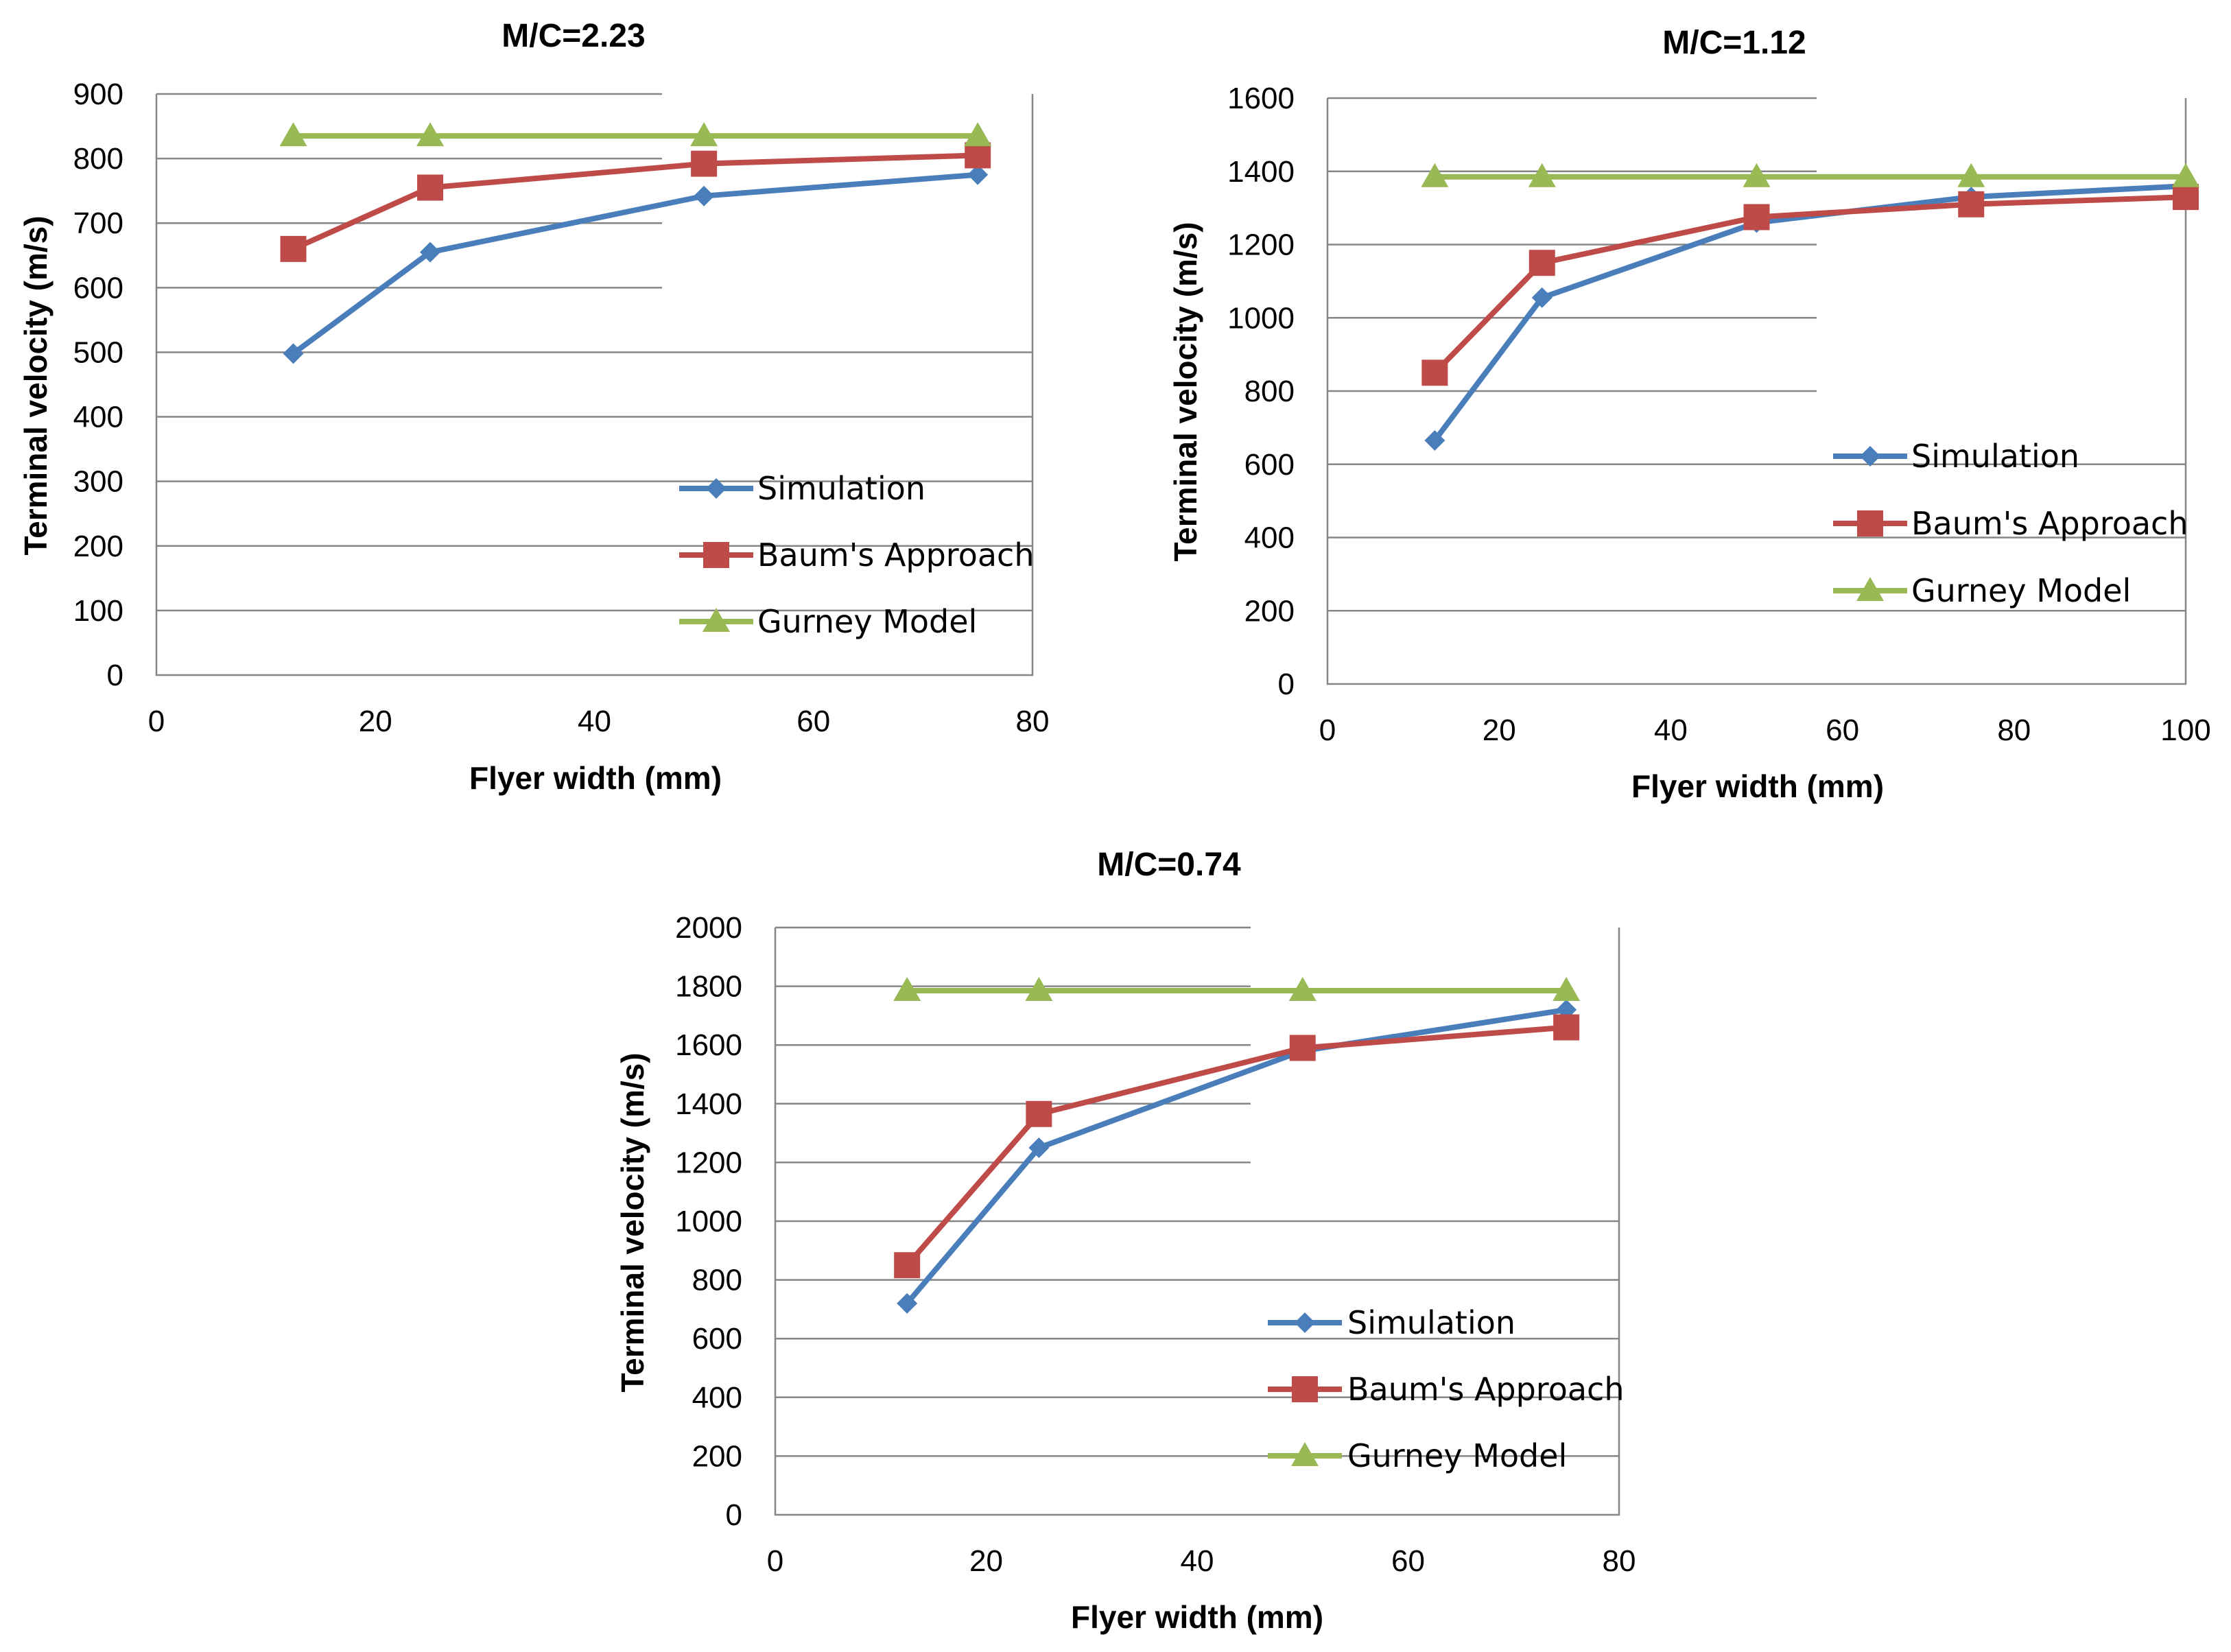 Image resolution: width=2231 pixels, height=1652 pixels. Describe the element at coordinates (98, 94) in the screenshot. I see `y-tick-label: 900` at that location.